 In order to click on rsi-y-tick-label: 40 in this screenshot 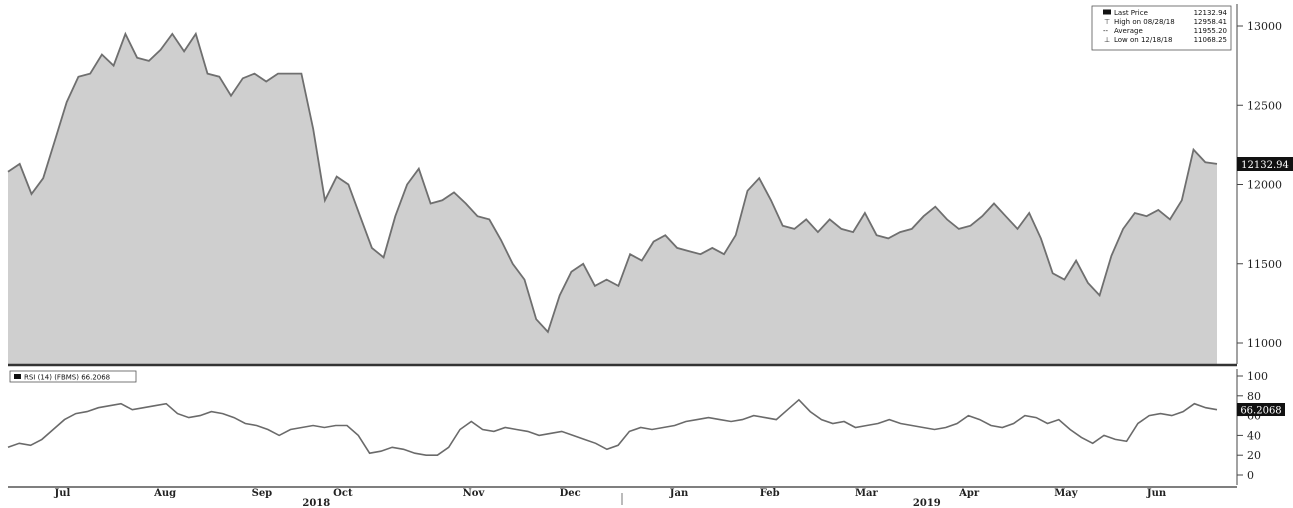, I will do `click(1254, 435)`.